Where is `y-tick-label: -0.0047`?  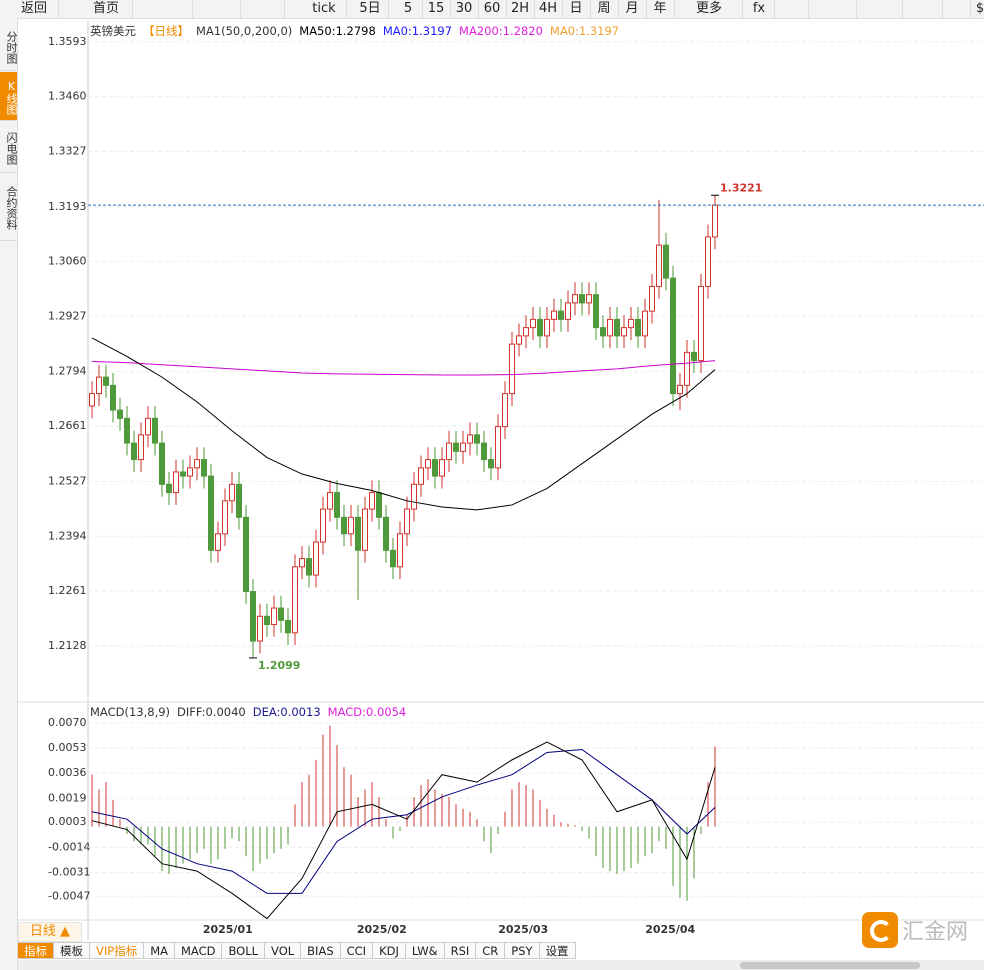 y-tick-label: -0.0047 is located at coordinates (69, 895).